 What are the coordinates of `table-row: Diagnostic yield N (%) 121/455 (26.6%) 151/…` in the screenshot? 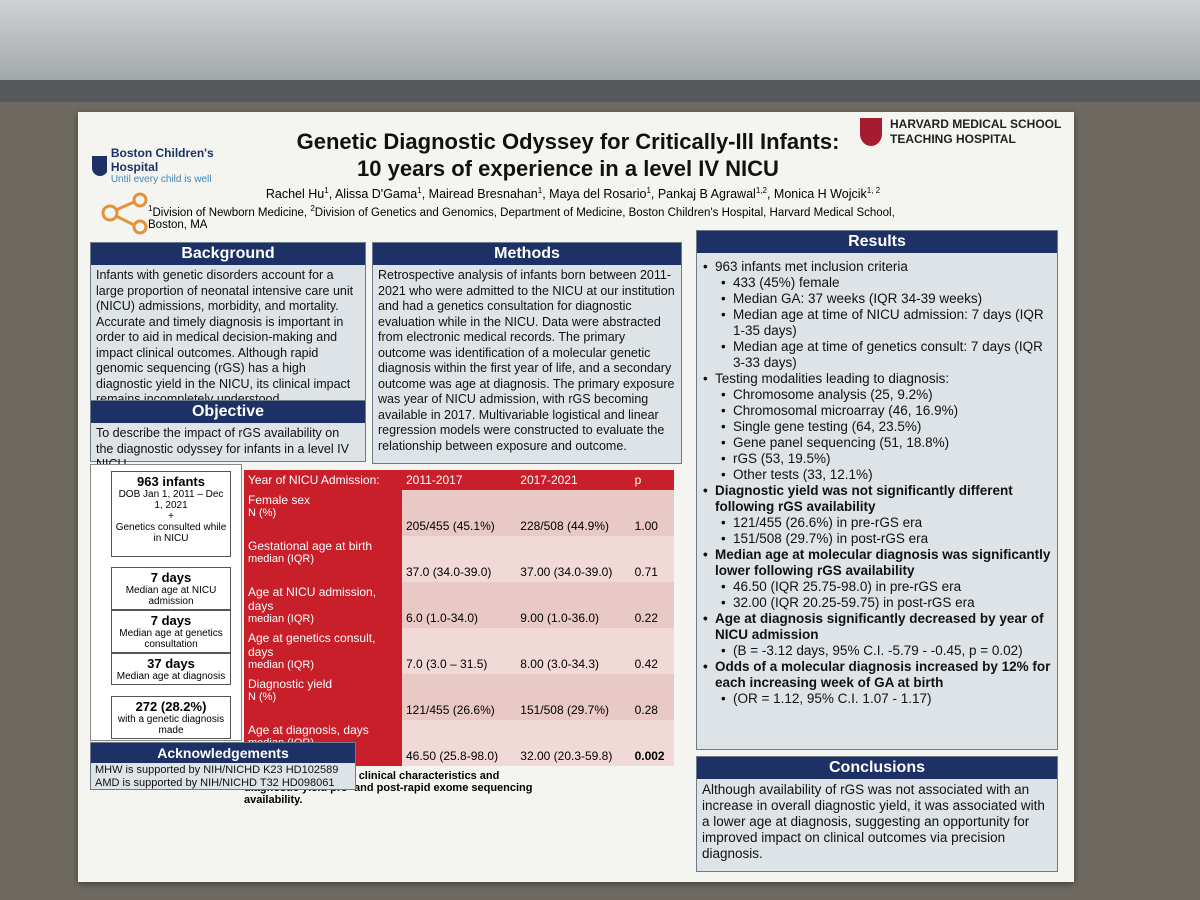 It's located at (459, 697).